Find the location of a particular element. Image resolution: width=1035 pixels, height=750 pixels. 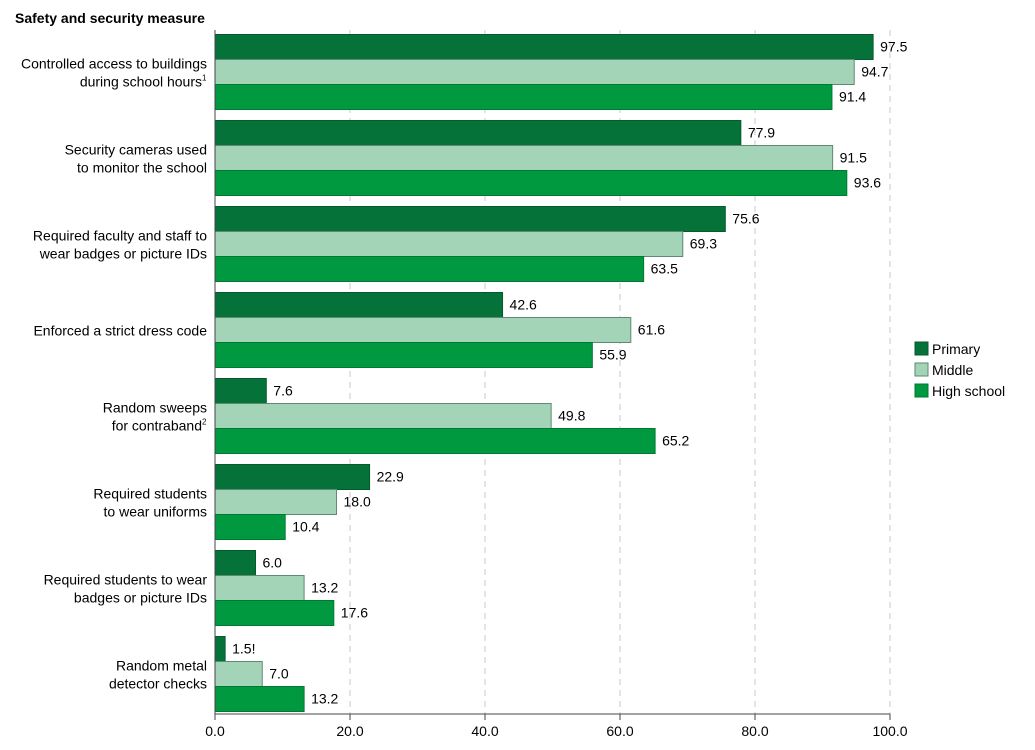

data-label: 94.7 is located at coordinates (874, 72).